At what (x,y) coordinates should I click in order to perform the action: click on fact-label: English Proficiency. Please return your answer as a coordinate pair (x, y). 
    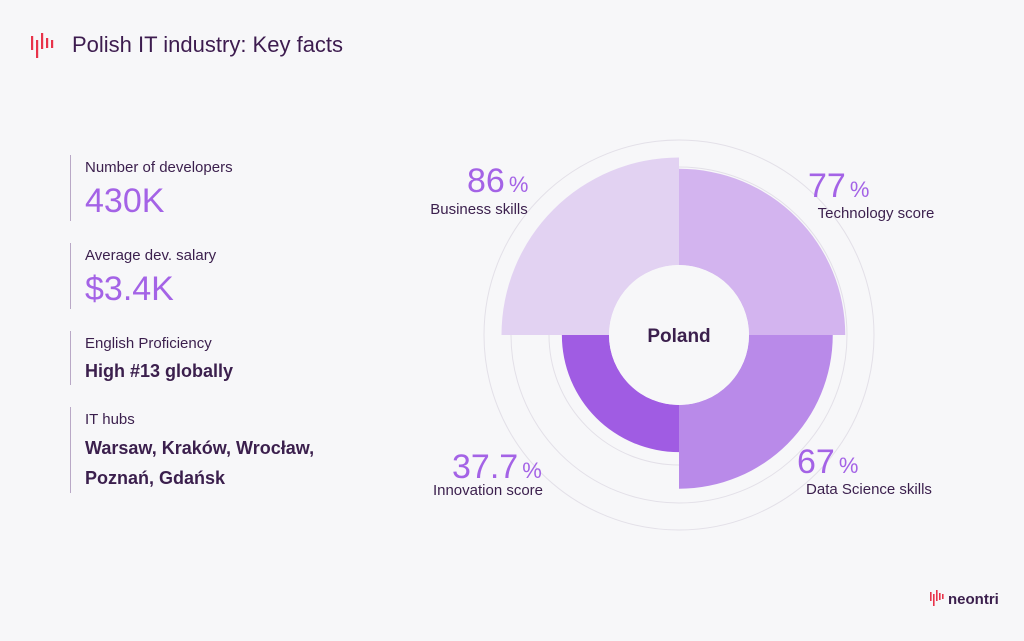
    Looking at the image, I should click on (148, 343).